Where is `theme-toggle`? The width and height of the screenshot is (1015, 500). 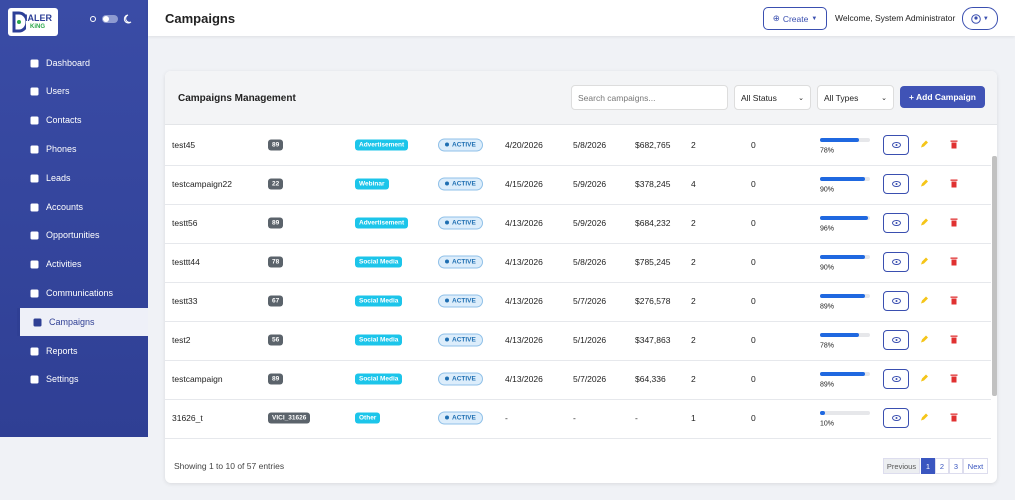
theme-toggle is located at coordinates (111, 19).